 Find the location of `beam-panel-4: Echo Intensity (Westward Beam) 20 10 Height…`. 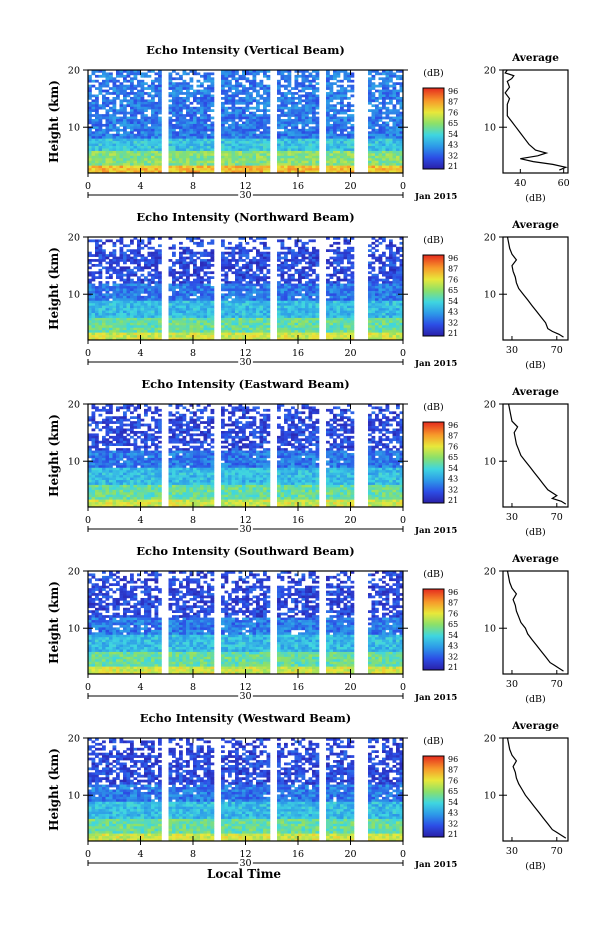

beam-panel-4: Echo Intensity (Westward Beam) 20 10 Height… is located at coordinates (308, 791).